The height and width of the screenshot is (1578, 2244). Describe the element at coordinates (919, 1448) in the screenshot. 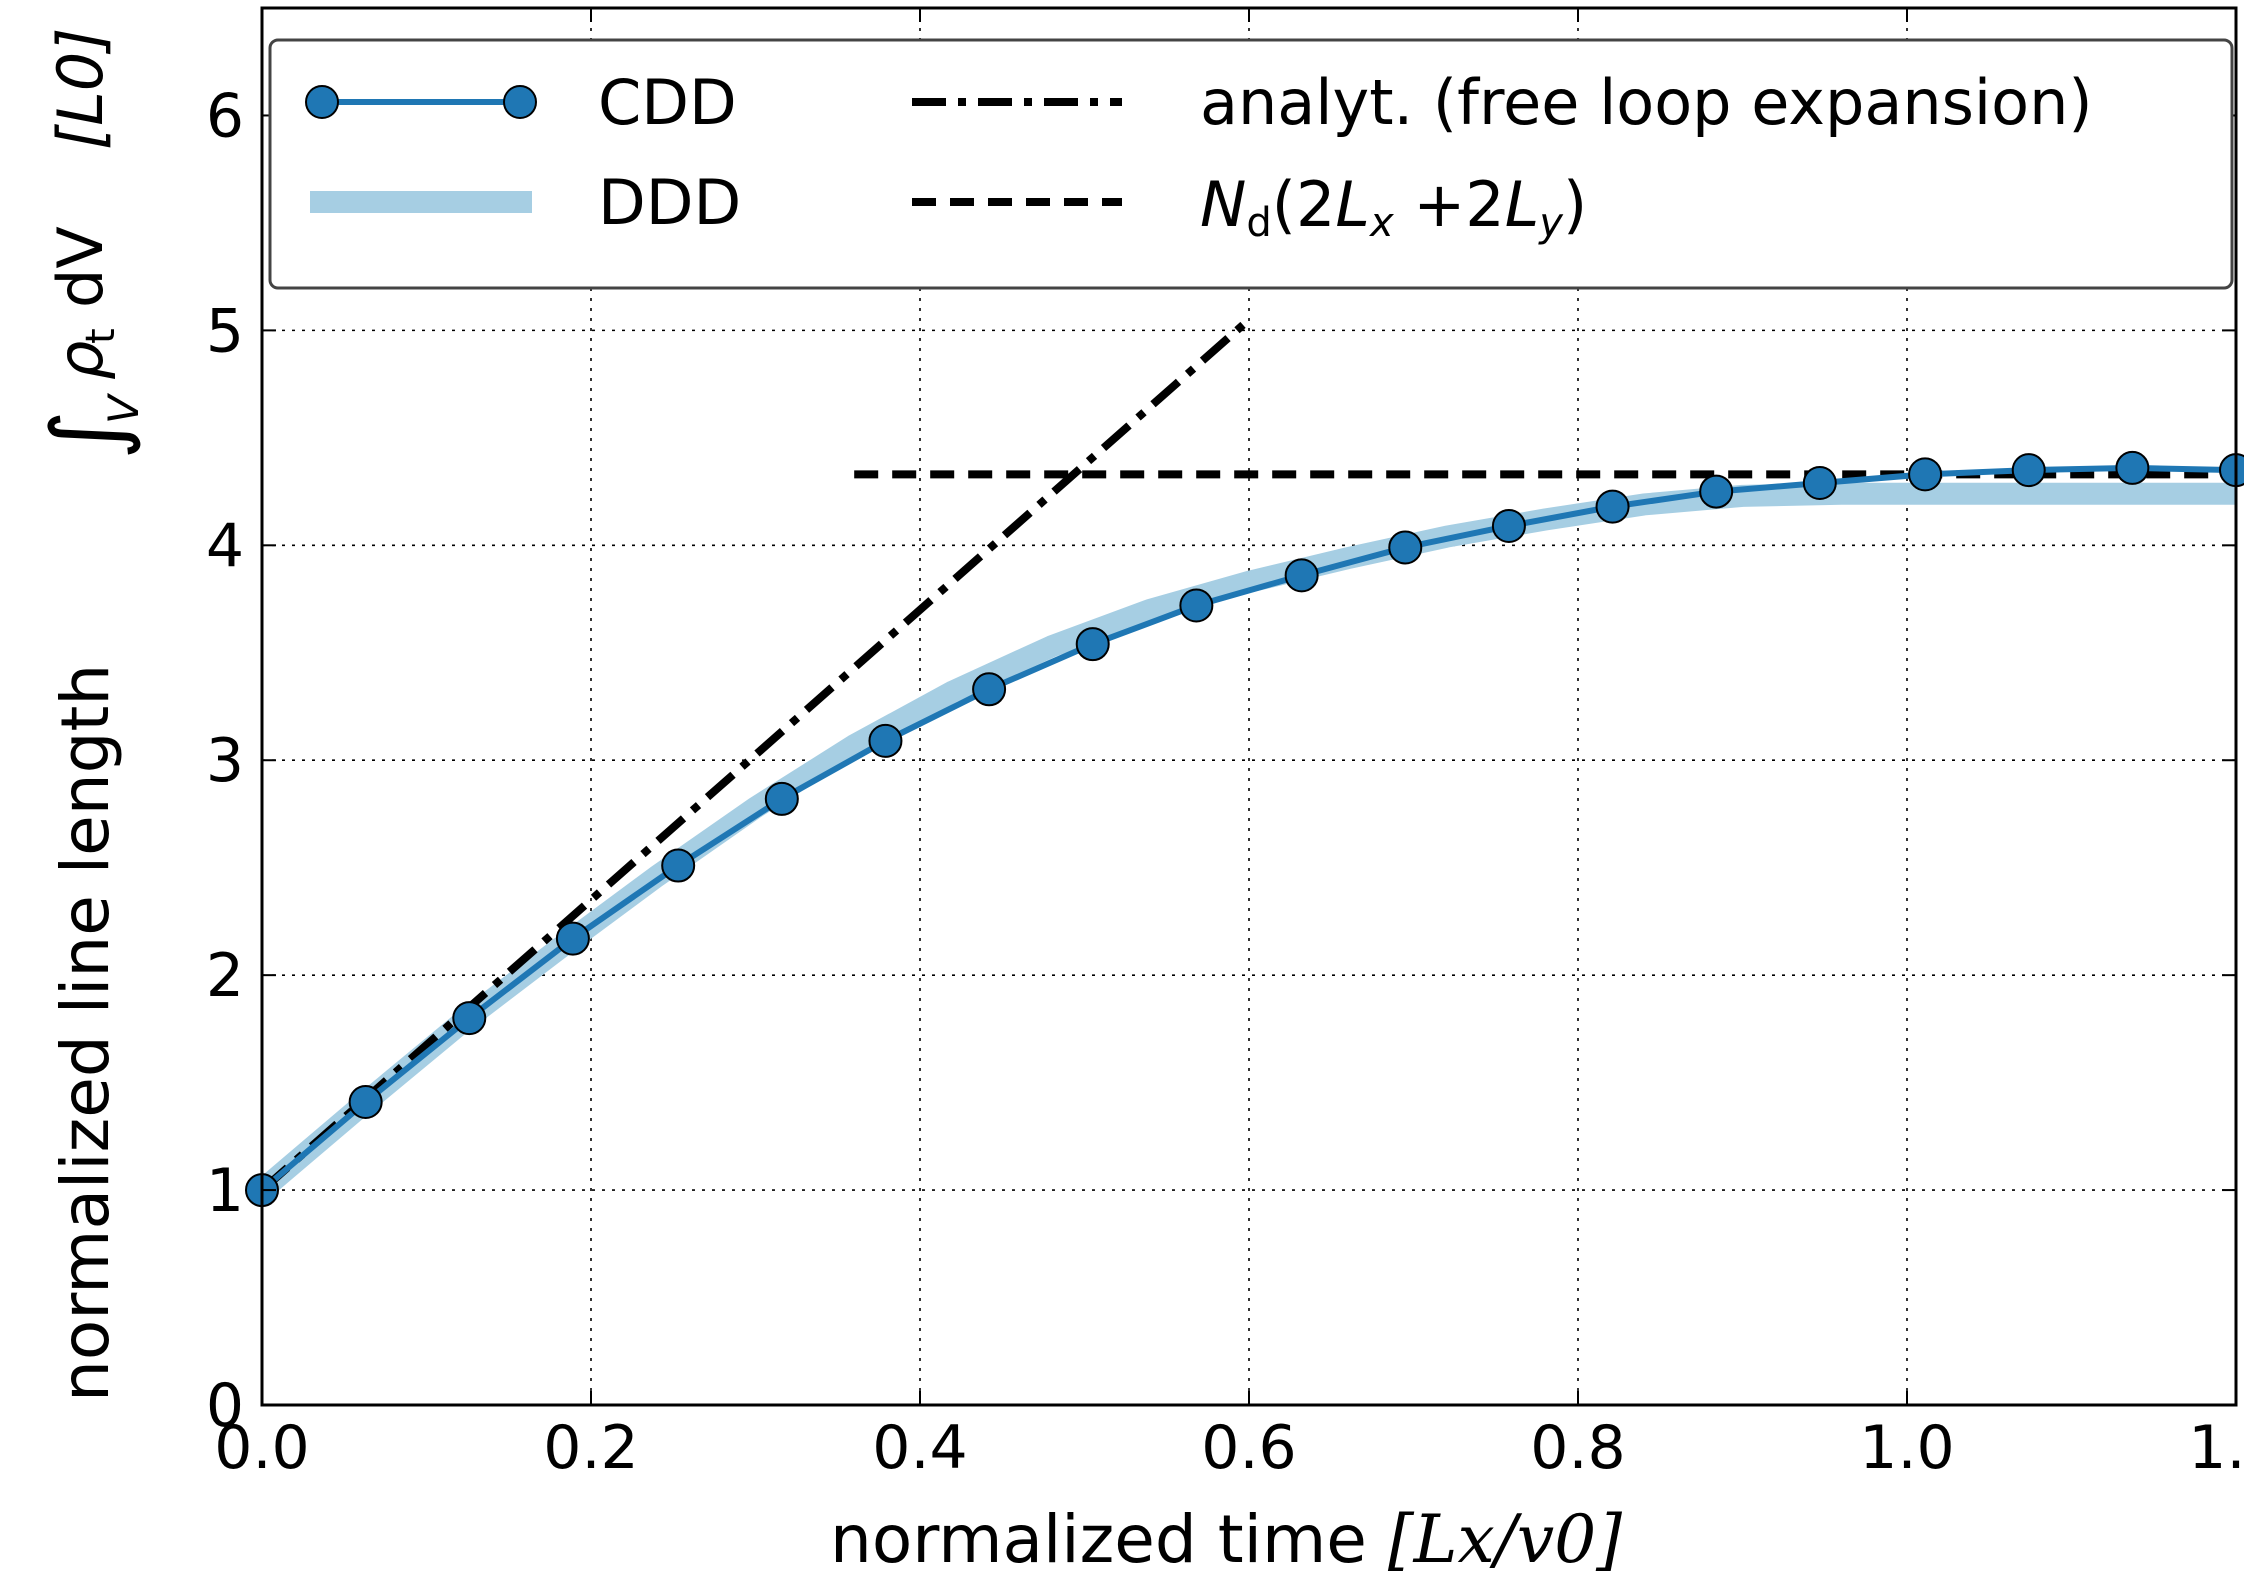

I see `x-tick-label: 0.4` at that location.